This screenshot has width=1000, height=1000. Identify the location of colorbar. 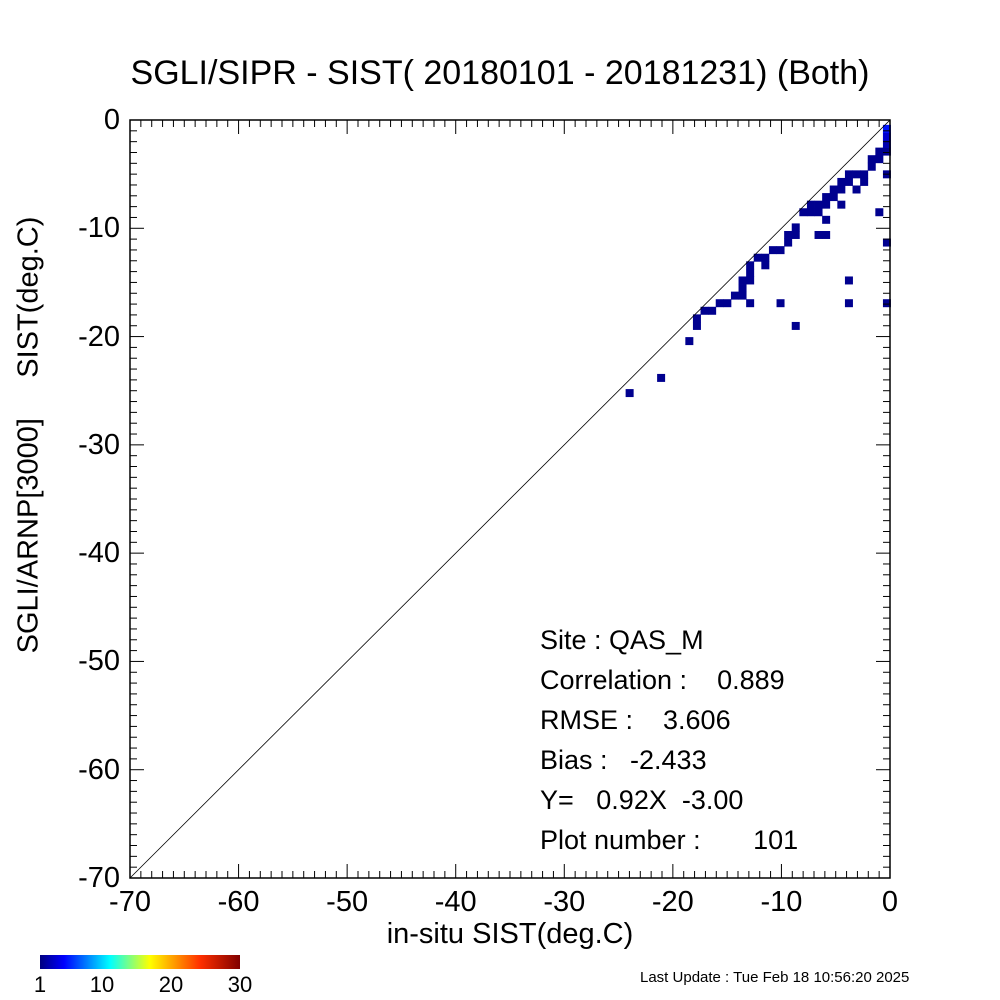
(140, 962).